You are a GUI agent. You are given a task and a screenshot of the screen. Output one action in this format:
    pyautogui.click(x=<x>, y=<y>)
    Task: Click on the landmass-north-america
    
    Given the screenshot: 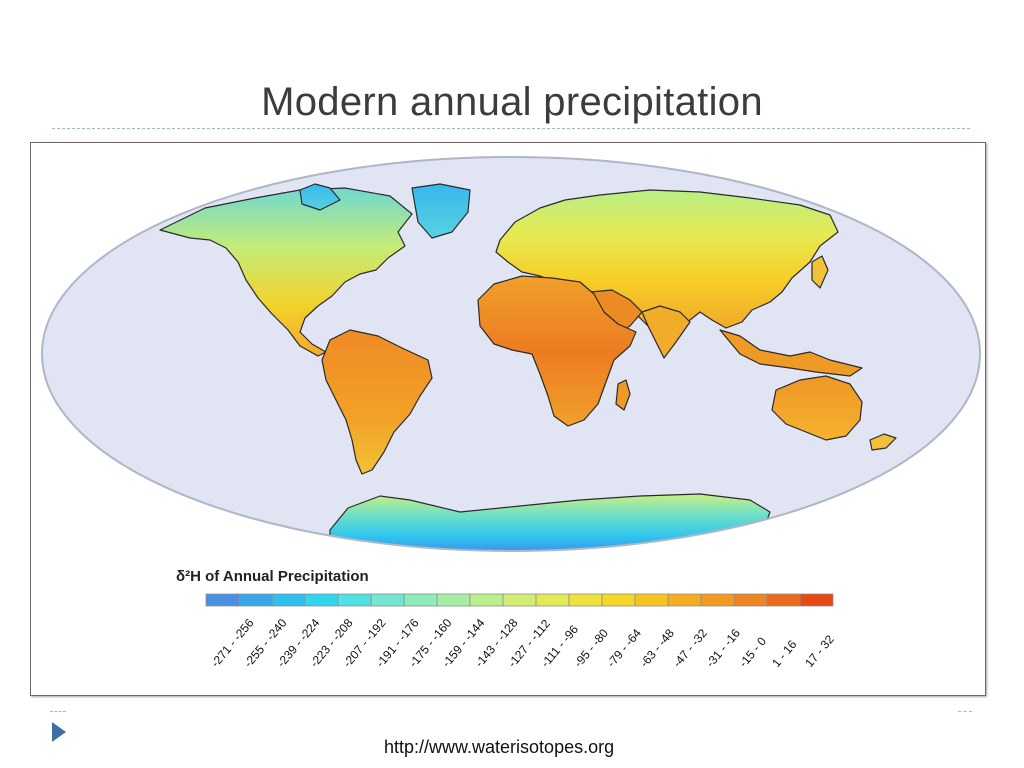 What is the action you would take?
    pyautogui.click(x=286, y=272)
    